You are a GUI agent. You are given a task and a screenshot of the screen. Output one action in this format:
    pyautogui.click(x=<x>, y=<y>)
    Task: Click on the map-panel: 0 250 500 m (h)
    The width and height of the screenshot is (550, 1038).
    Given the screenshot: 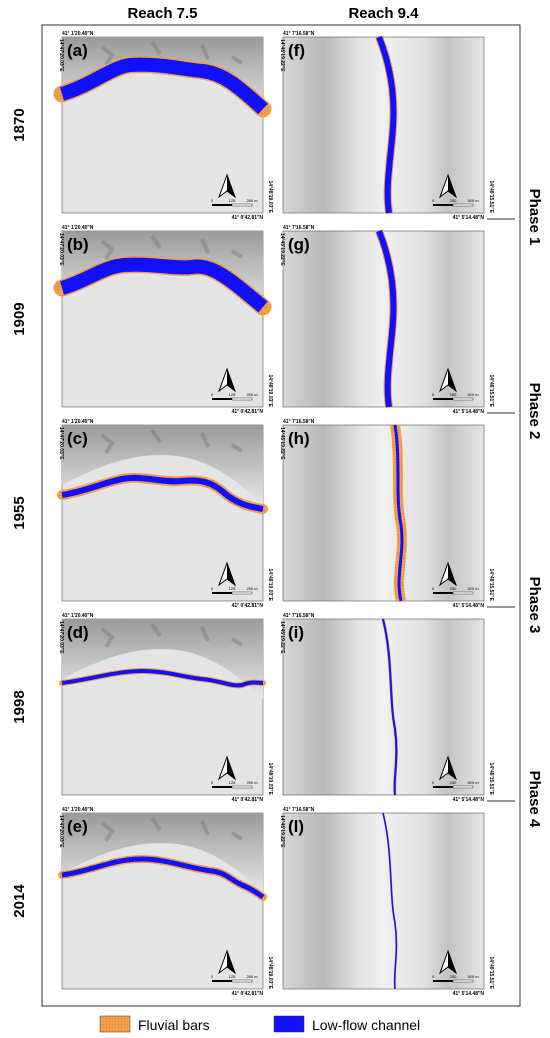 What is the action you would take?
    pyautogui.click(x=383, y=513)
    